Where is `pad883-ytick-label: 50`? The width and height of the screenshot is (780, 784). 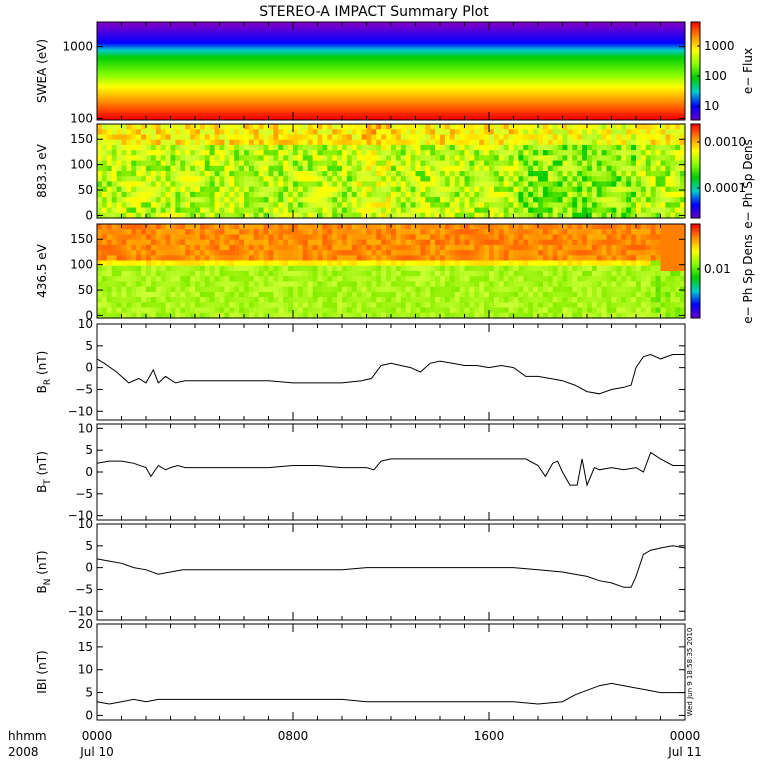 pad883-ytick-label: 50 is located at coordinates (85, 190).